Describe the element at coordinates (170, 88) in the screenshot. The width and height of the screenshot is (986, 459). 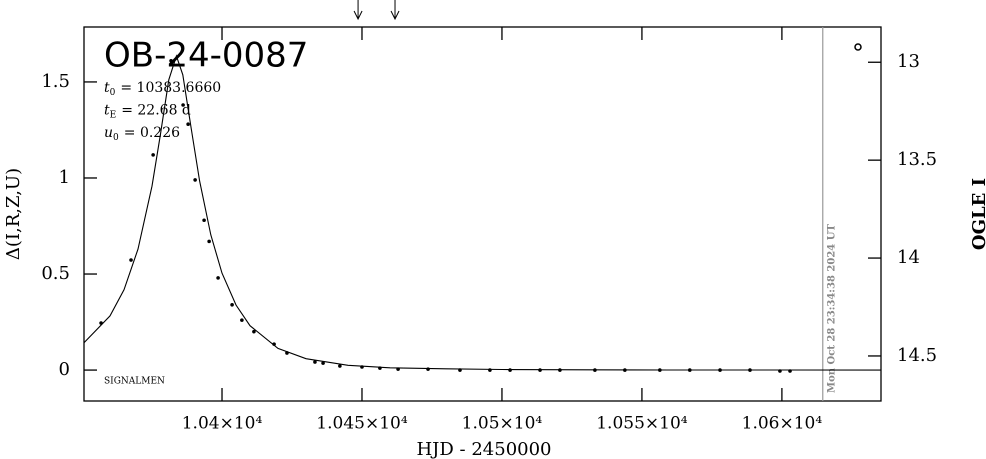
I see `parameter-text: = 10383.6660` at that location.